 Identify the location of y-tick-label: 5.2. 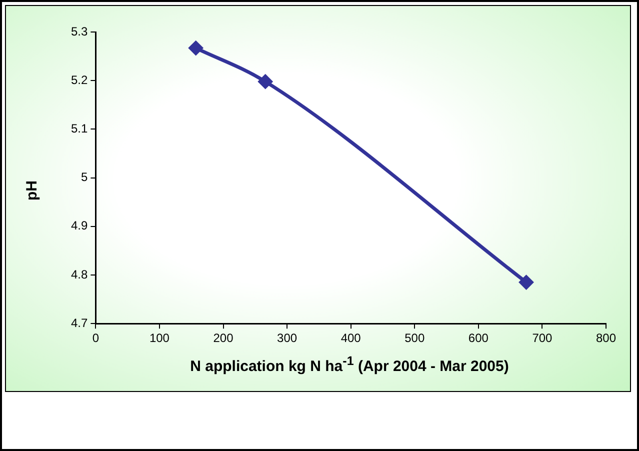
(79, 79).